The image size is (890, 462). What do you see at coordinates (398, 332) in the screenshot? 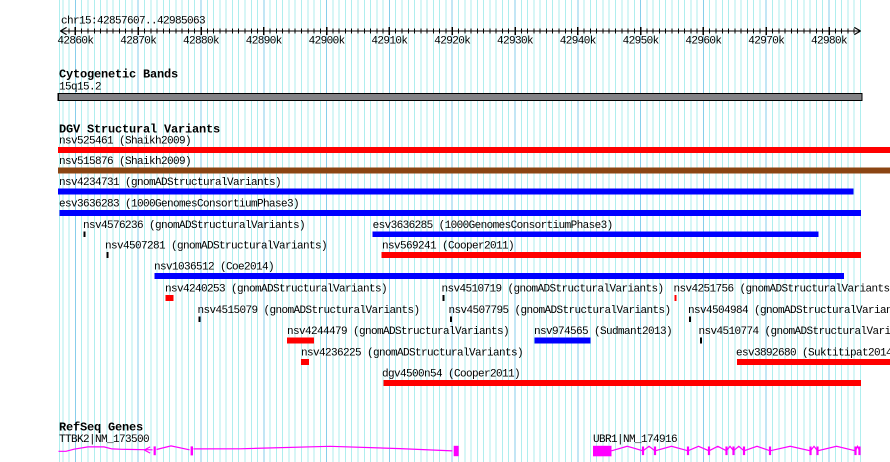
I see `svg-text:nsv4244479 (gnomADStructuralVa: nsv4244479 (gnomADStructuralVariants)` at bounding box center [398, 332].